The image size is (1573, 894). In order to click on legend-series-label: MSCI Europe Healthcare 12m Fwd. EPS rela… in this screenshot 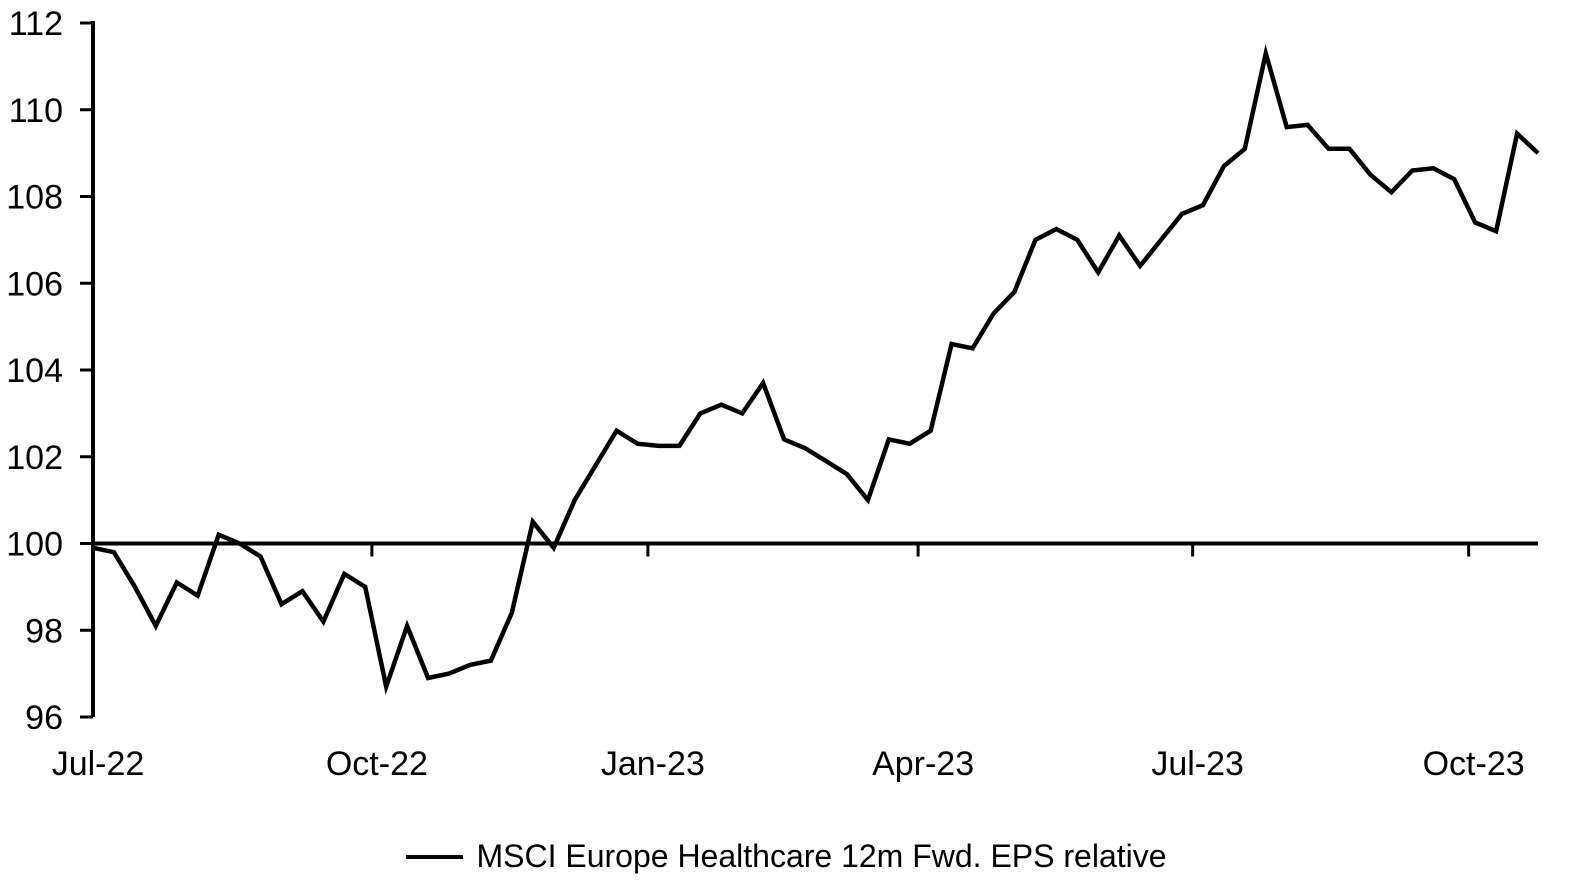, I will do `click(821, 856)`.